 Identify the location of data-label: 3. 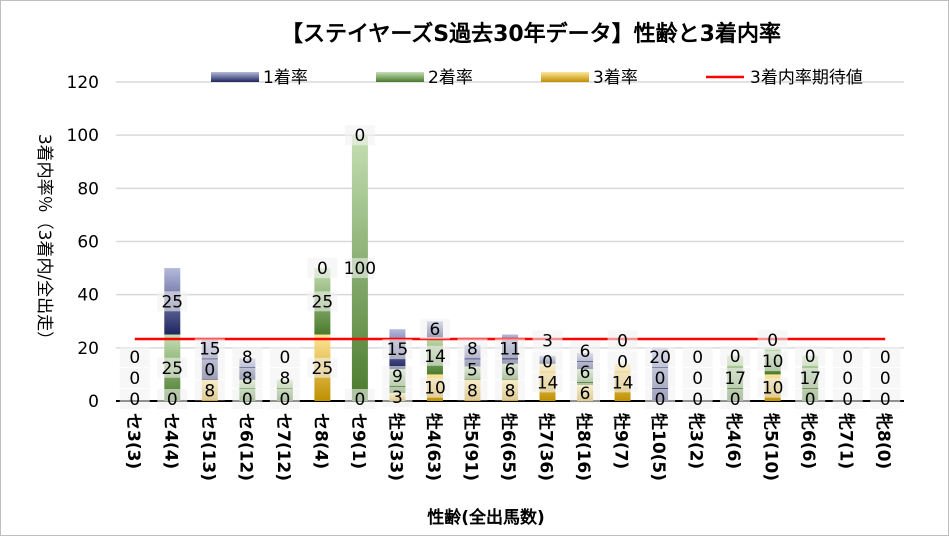
(397, 398).